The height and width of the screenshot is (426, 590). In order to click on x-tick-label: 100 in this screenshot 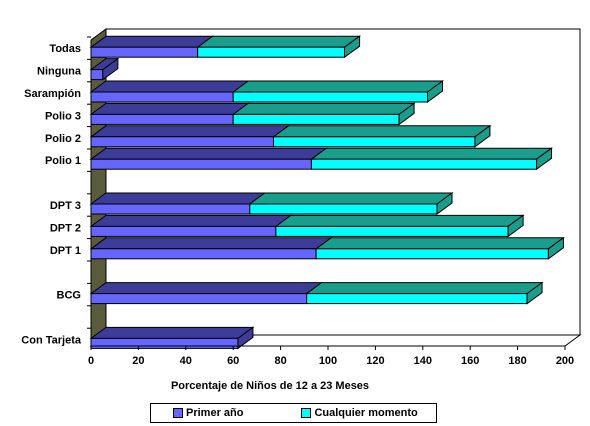, I will do `click(328, 361)`.